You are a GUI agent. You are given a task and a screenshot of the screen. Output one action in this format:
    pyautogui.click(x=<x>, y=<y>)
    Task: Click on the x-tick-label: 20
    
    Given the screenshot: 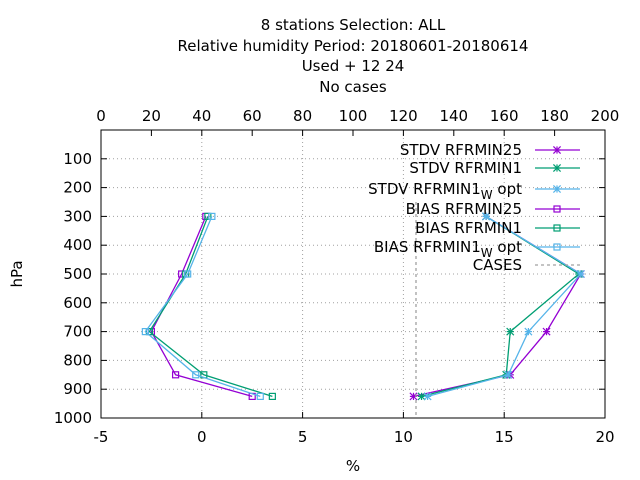 What is the action you would take?
    pyautogui.click(x=604, y=437)
    